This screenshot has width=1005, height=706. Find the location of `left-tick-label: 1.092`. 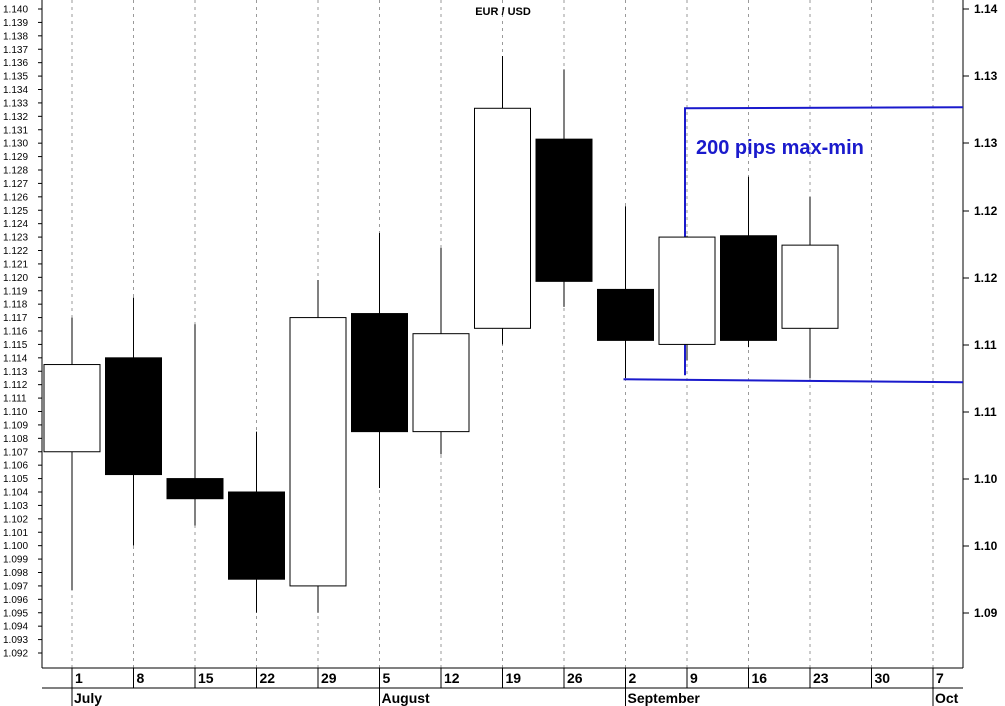

left-tick-label: 1.092 is located at coordinates (15, 654).